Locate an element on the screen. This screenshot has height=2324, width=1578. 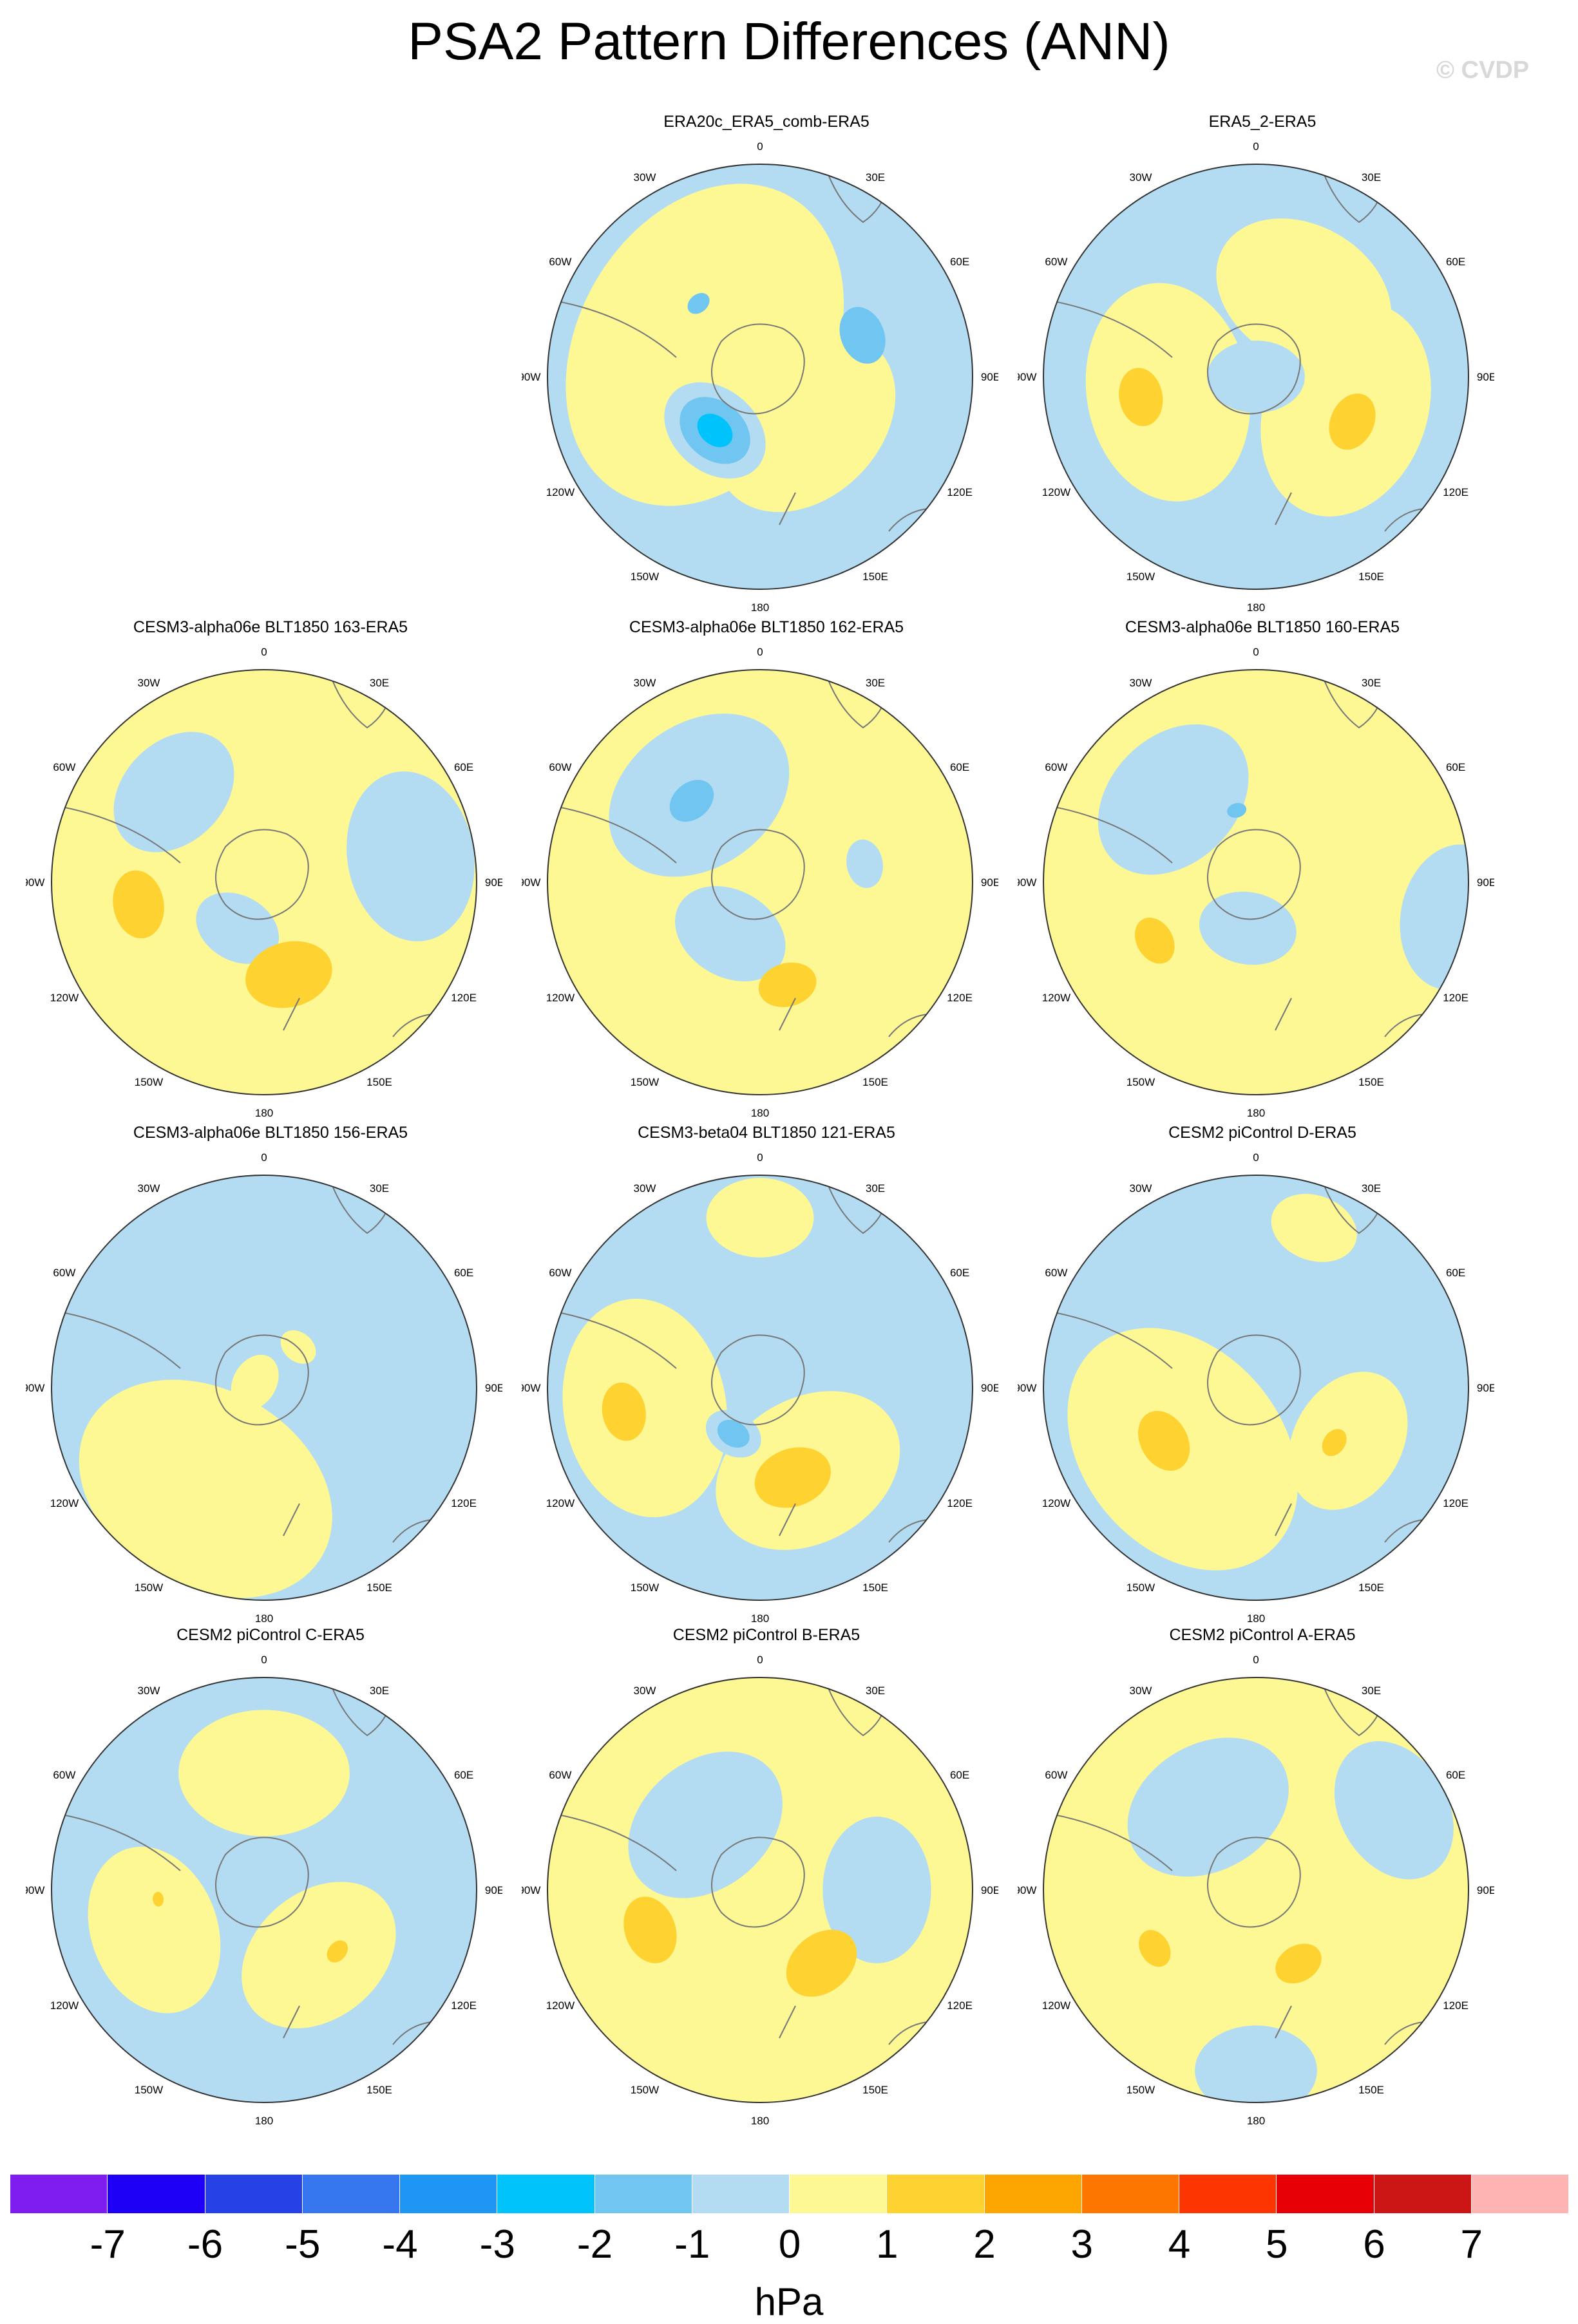
colorbar-tick-label: 4 is located at coordinates (1179, 2244).